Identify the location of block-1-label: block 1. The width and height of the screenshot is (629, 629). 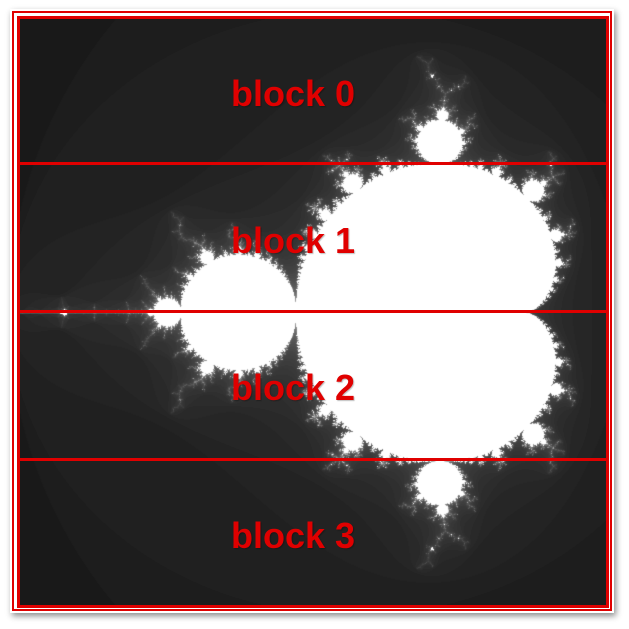
(293, 240).